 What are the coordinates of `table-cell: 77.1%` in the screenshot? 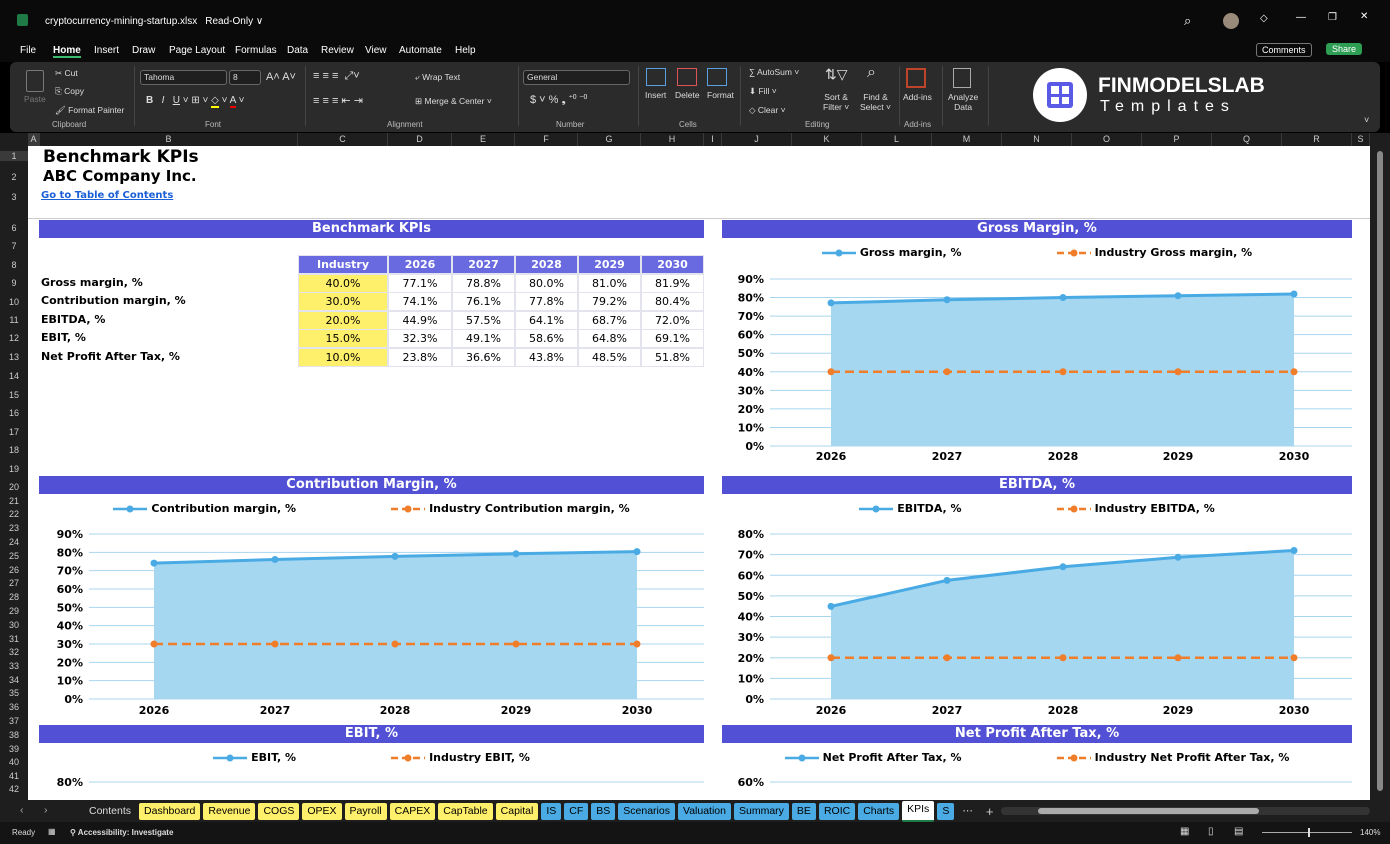 It's located at (420, 283).